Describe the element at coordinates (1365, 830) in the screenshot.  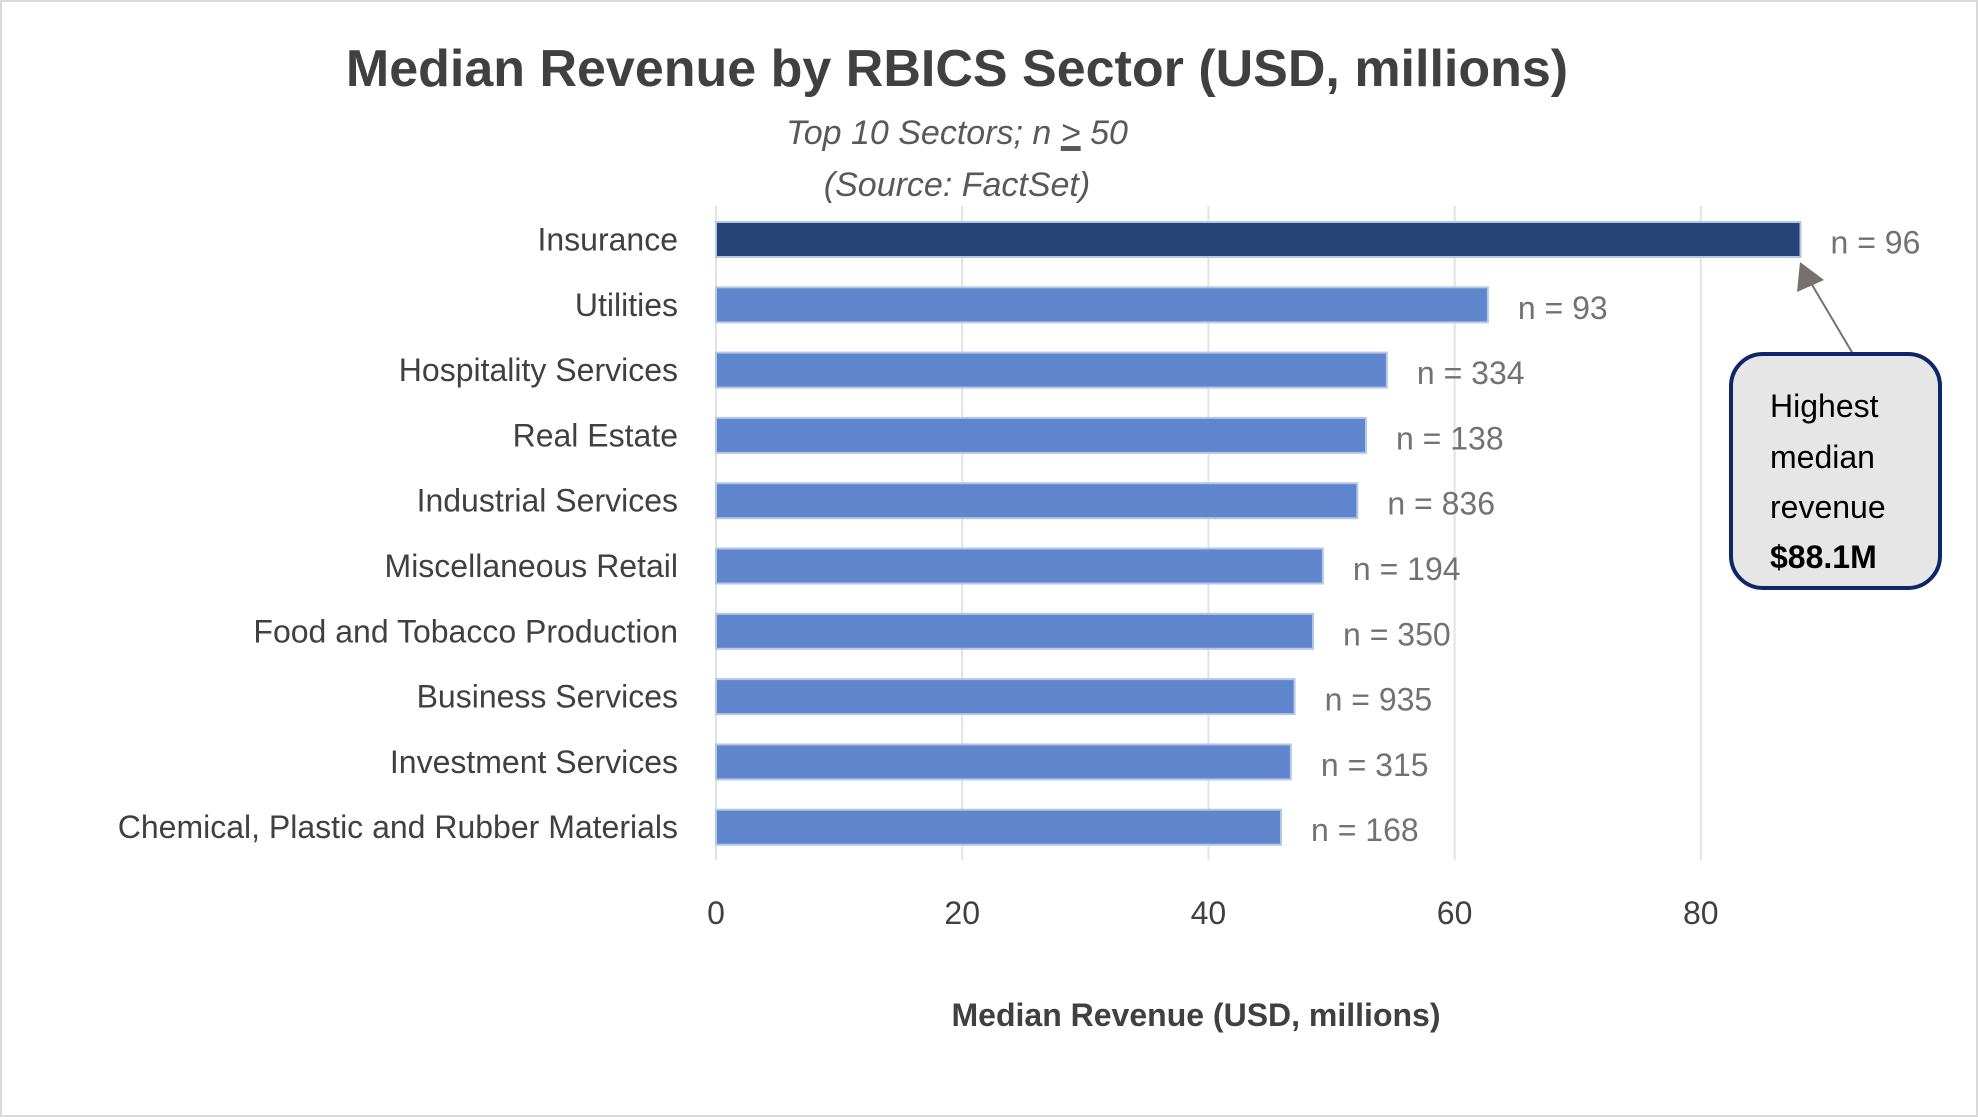
I see `sample-size-label: n = 168` at that location.